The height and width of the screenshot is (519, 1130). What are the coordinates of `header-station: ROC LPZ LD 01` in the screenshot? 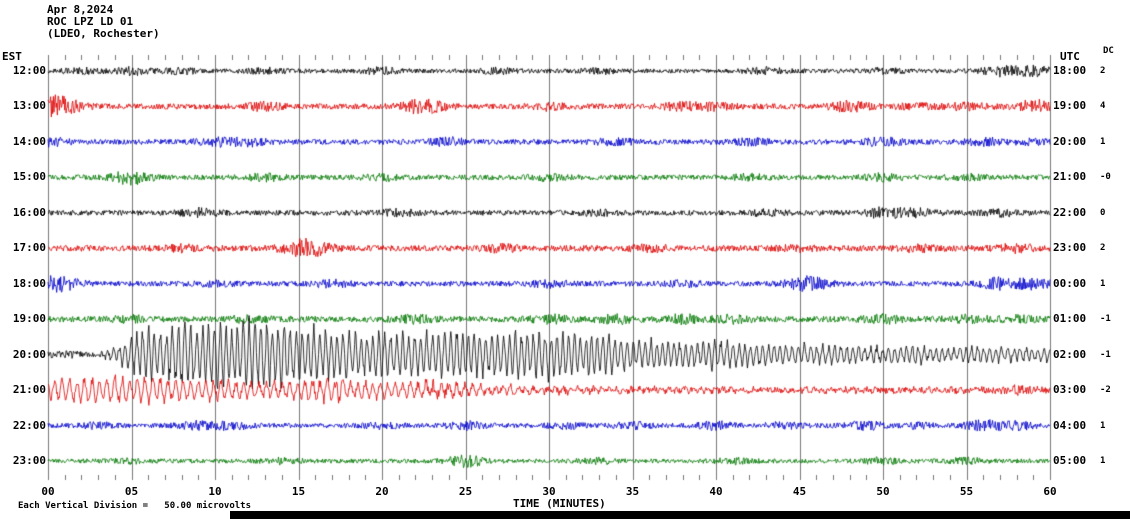 It's located at (90, 21).